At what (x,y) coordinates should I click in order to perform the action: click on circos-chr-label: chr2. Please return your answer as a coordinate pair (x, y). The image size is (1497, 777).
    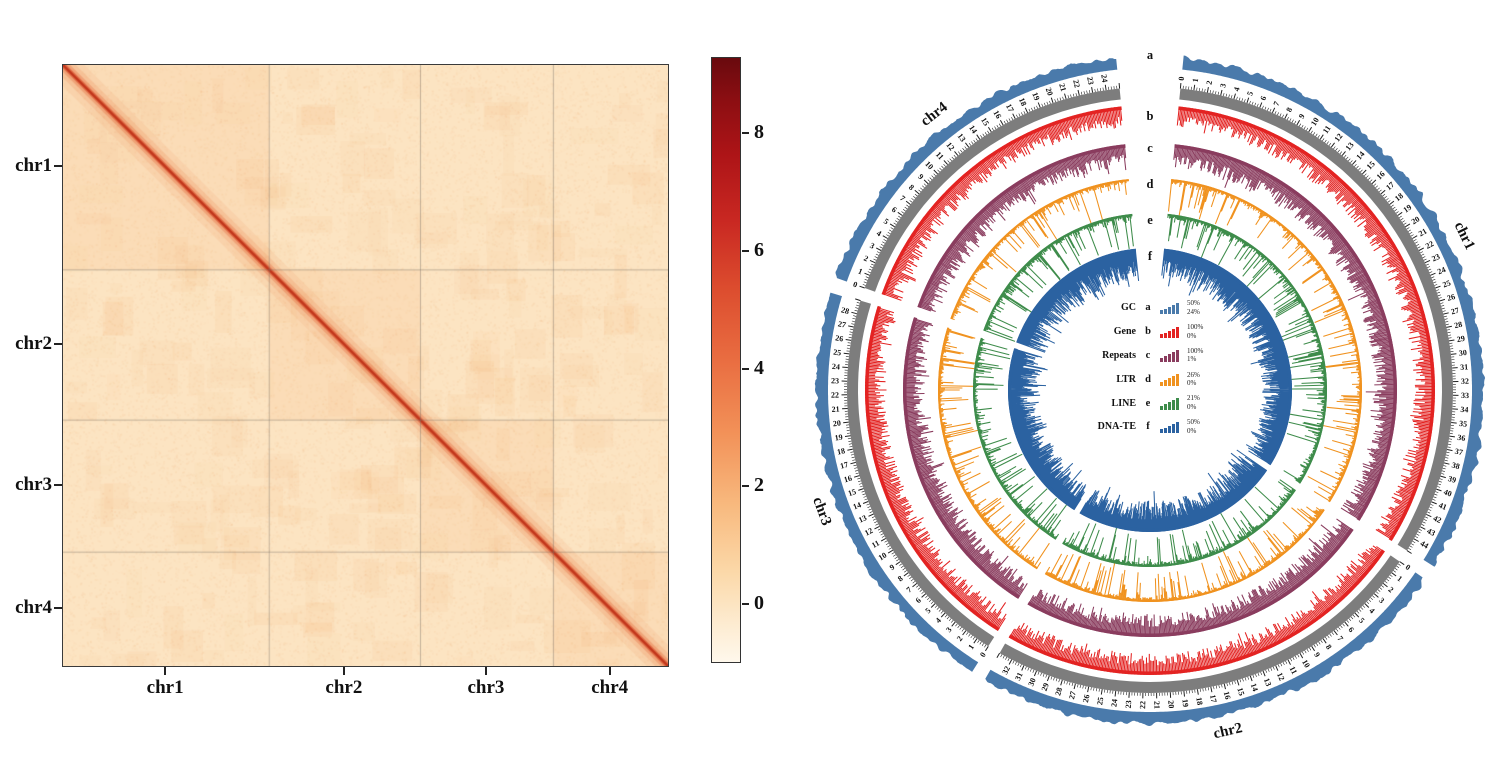
    Looking at the image, I should click on (1228, 731).